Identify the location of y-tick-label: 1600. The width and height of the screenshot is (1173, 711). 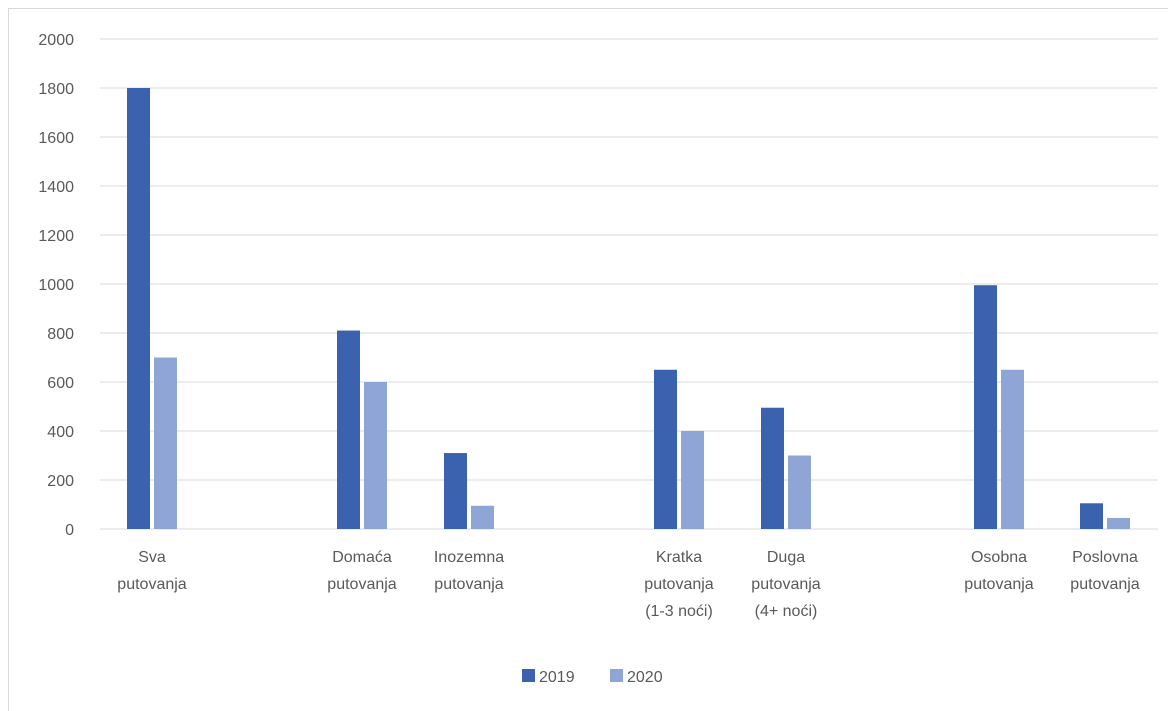
(56, 138).